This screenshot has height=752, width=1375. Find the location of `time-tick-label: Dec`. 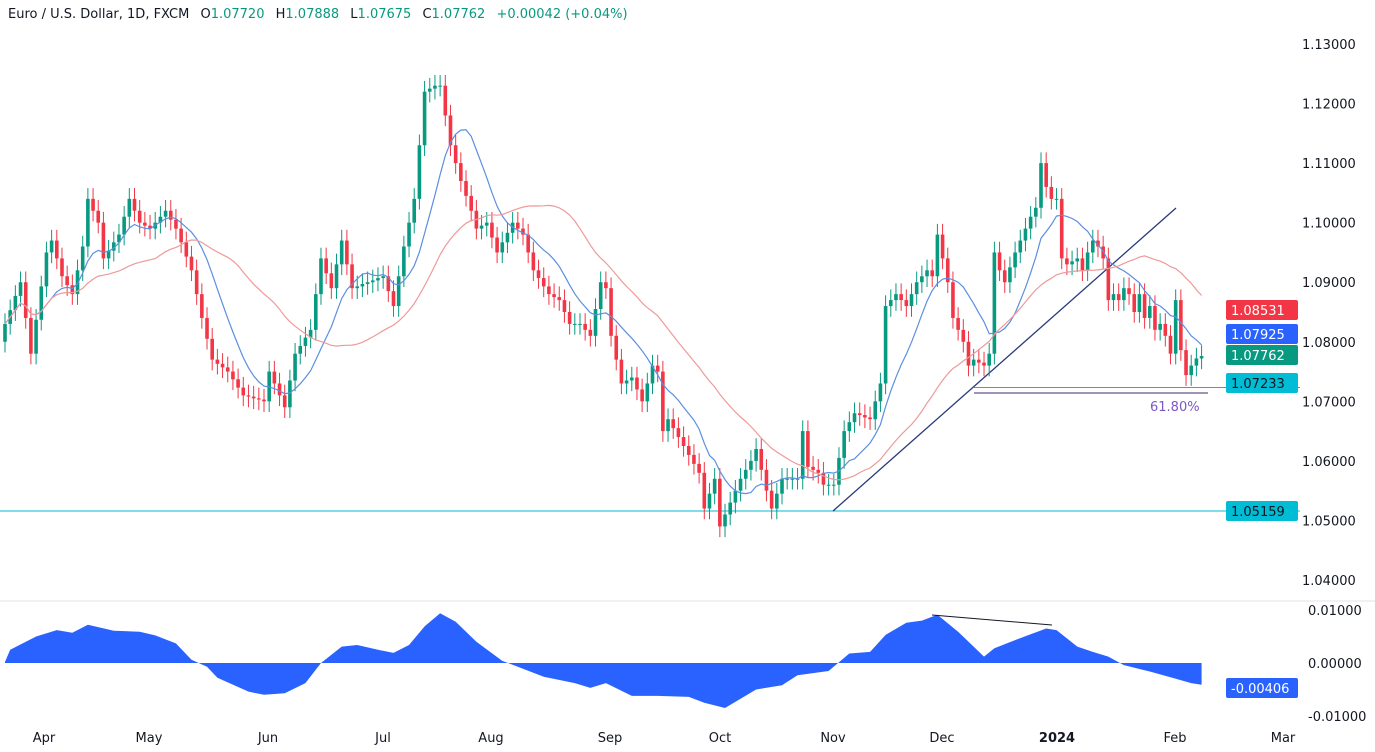

time-tick-label: Dec is located at coordinates (941, 738).